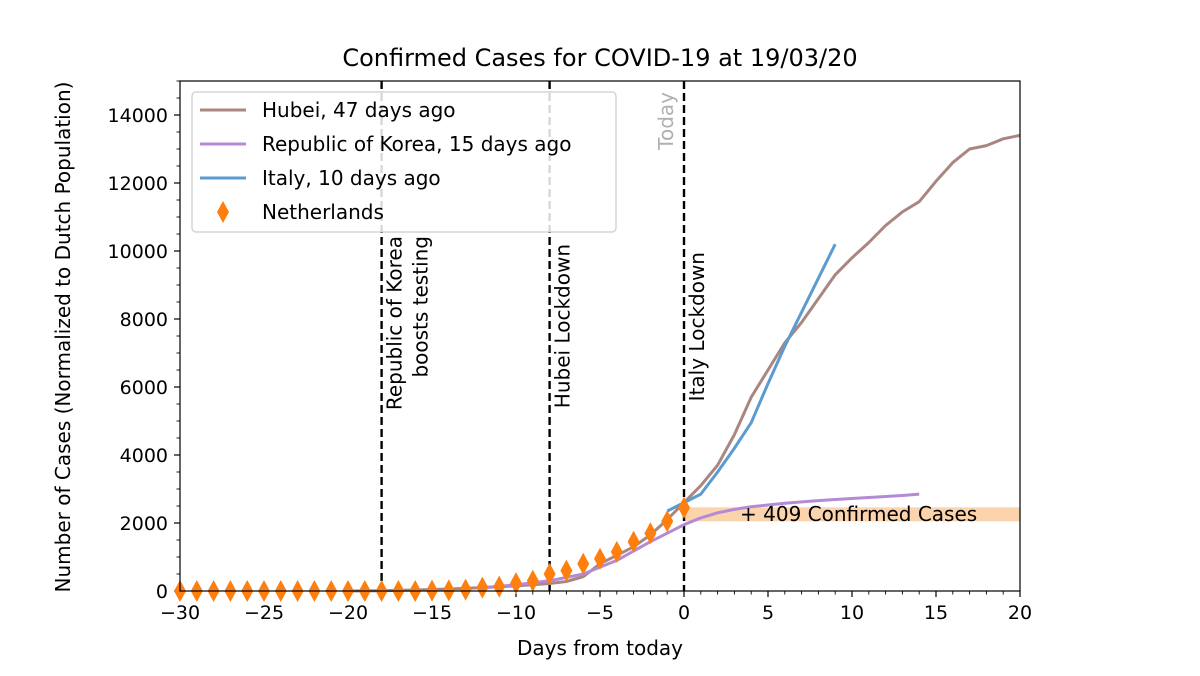 The image size is (1200, 676). I want to click on x-tick-label: −15, so click(432, 613).